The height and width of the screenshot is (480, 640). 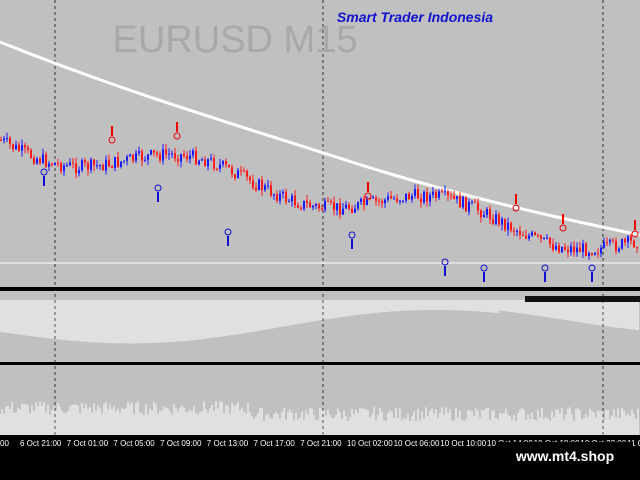 I want to click on time-label: 7 Oct 17:00, so click(x=275, y=443).